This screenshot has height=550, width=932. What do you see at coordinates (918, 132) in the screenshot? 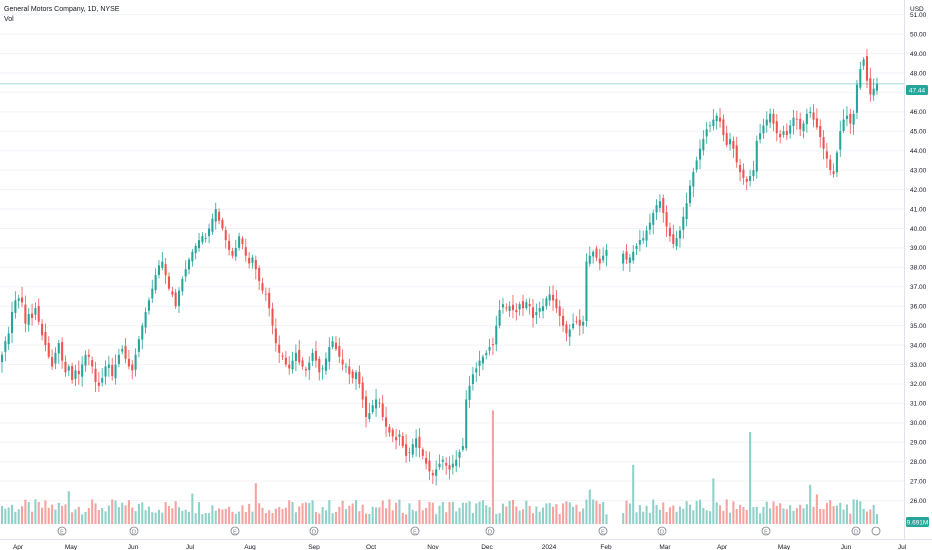
I see `price-tick-label: 45.00` at bounding box center [918, 132].